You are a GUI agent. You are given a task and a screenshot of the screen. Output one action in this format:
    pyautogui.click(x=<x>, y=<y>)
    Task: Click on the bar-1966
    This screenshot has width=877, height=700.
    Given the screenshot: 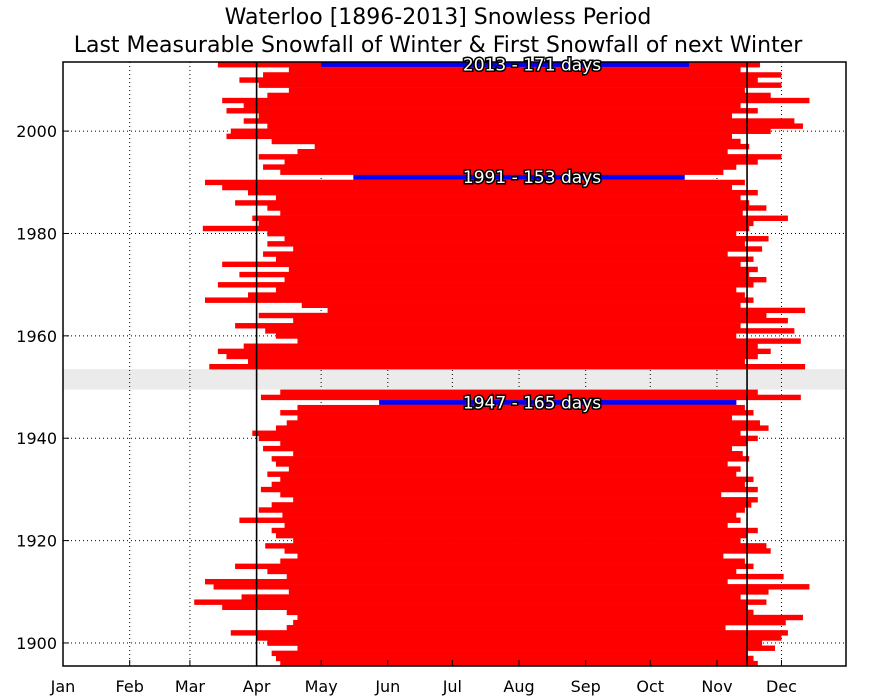 What is the action you would take?
    pyautogui.click(x=521, y=305)
    